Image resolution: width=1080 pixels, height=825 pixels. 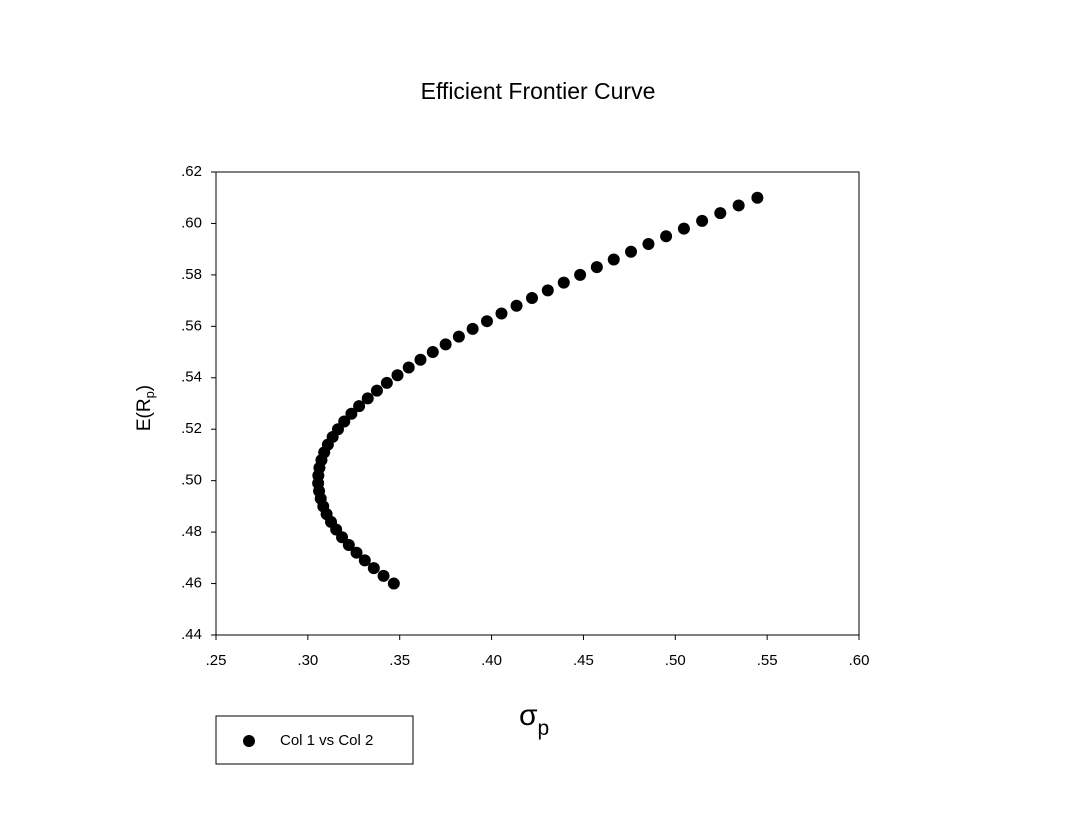 I want to click on y-tick-label: .60, so click(x=191, y=222).